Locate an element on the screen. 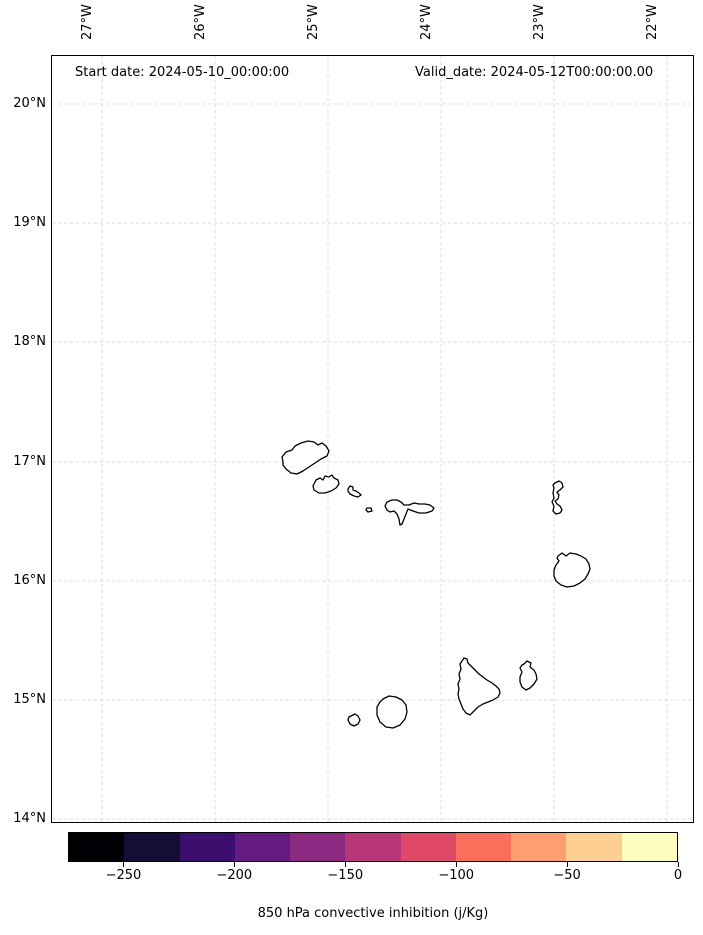  x-tick-label: 26°W is located at coordinates (200, 22).